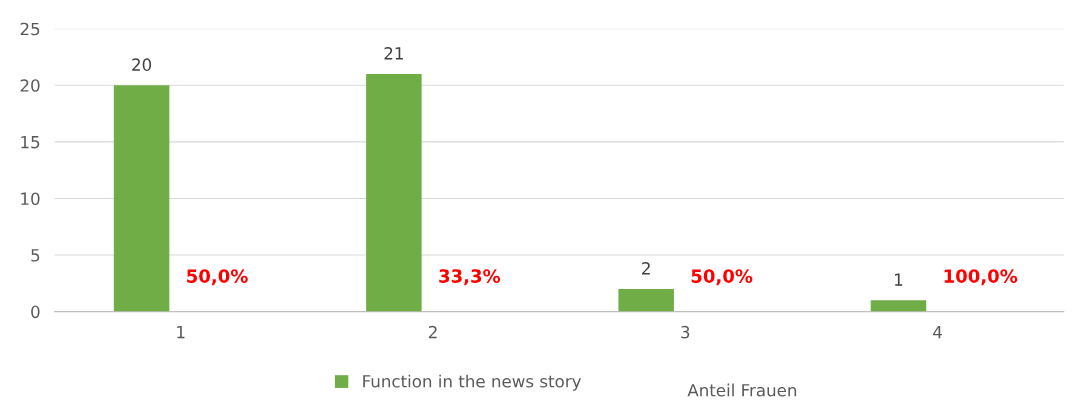 This screenshot has height=410, width=1091. Describe the element at coordinates (142, 64) in the screenshot. I see `data-label: 20` at that location.